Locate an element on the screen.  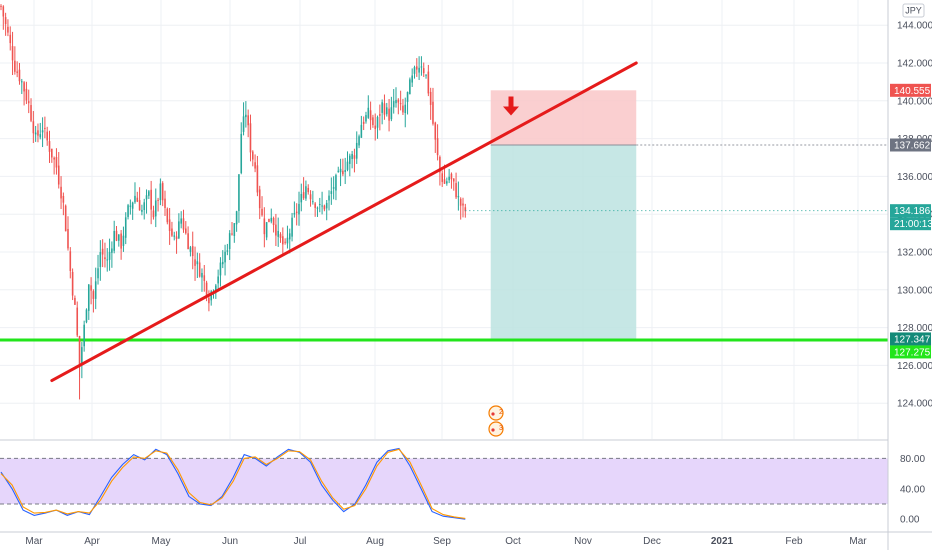
stoch-band is located at coordinates (444, 481).